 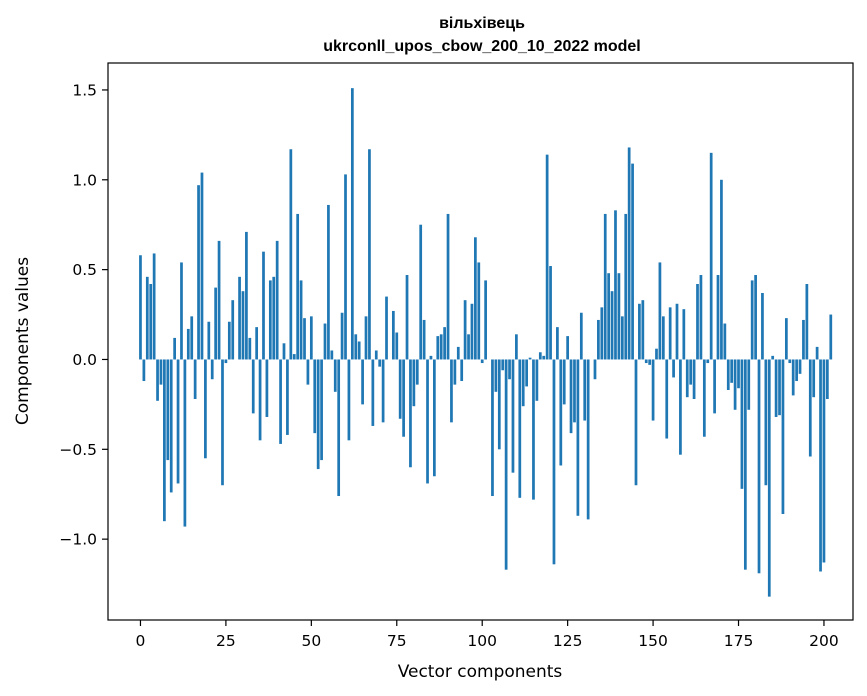 I want to click on x-tick-label: 150, so click(x=653, y=641).